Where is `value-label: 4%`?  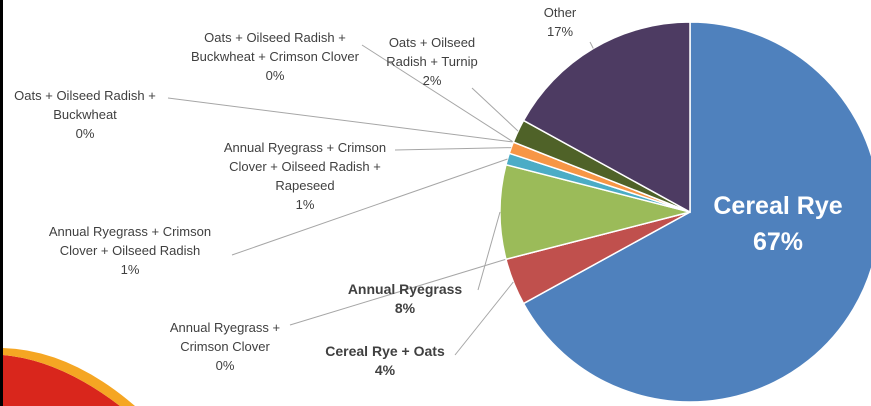 value-label: 4% is located at coordinates (385, 370).